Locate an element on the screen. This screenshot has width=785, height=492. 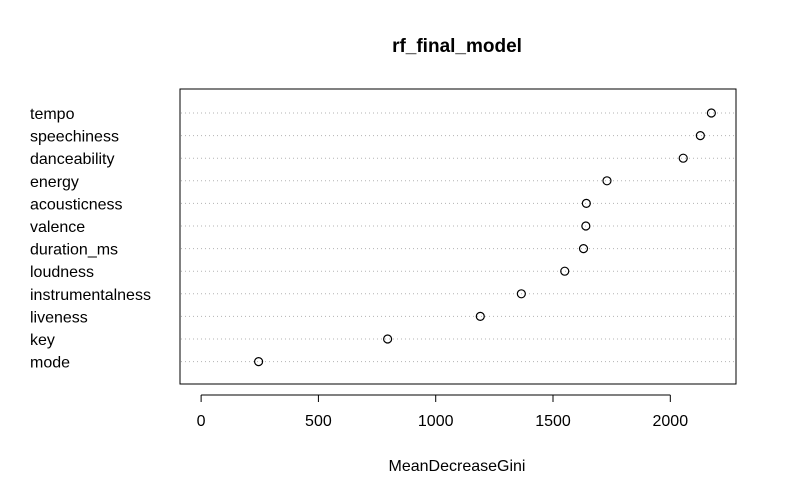
x-tick-label: 500 is located at coordinates (318, 421).